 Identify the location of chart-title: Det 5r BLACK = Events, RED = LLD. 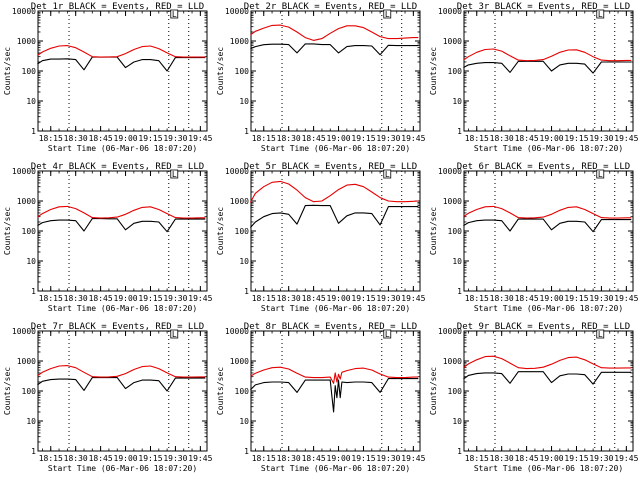
(330, 167).